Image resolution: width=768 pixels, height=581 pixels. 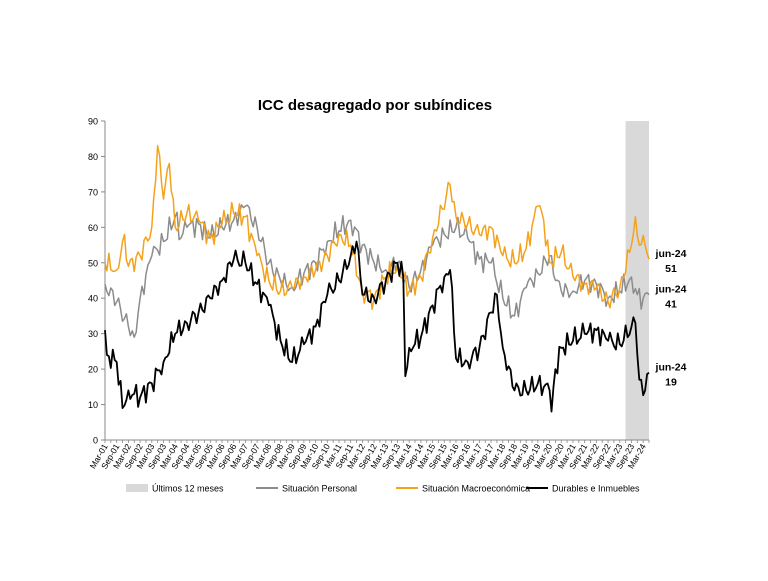 I want to click on shaded-period-band, so click(x=637, y=280).